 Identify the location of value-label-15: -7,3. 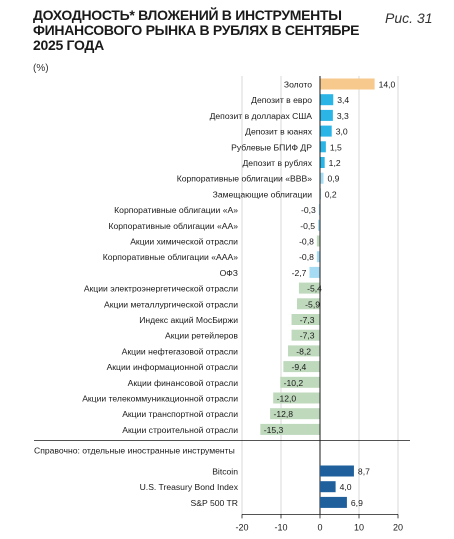
(307, 320).